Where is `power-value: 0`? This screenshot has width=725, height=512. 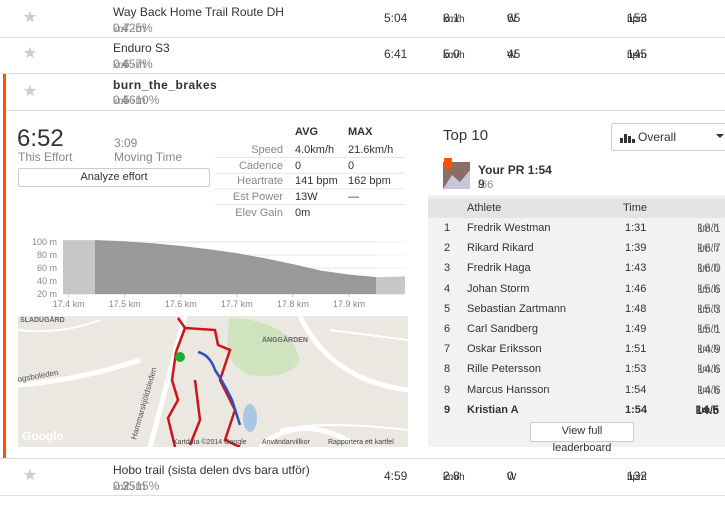
power-value: 0 is located at coordinates (510, 476).